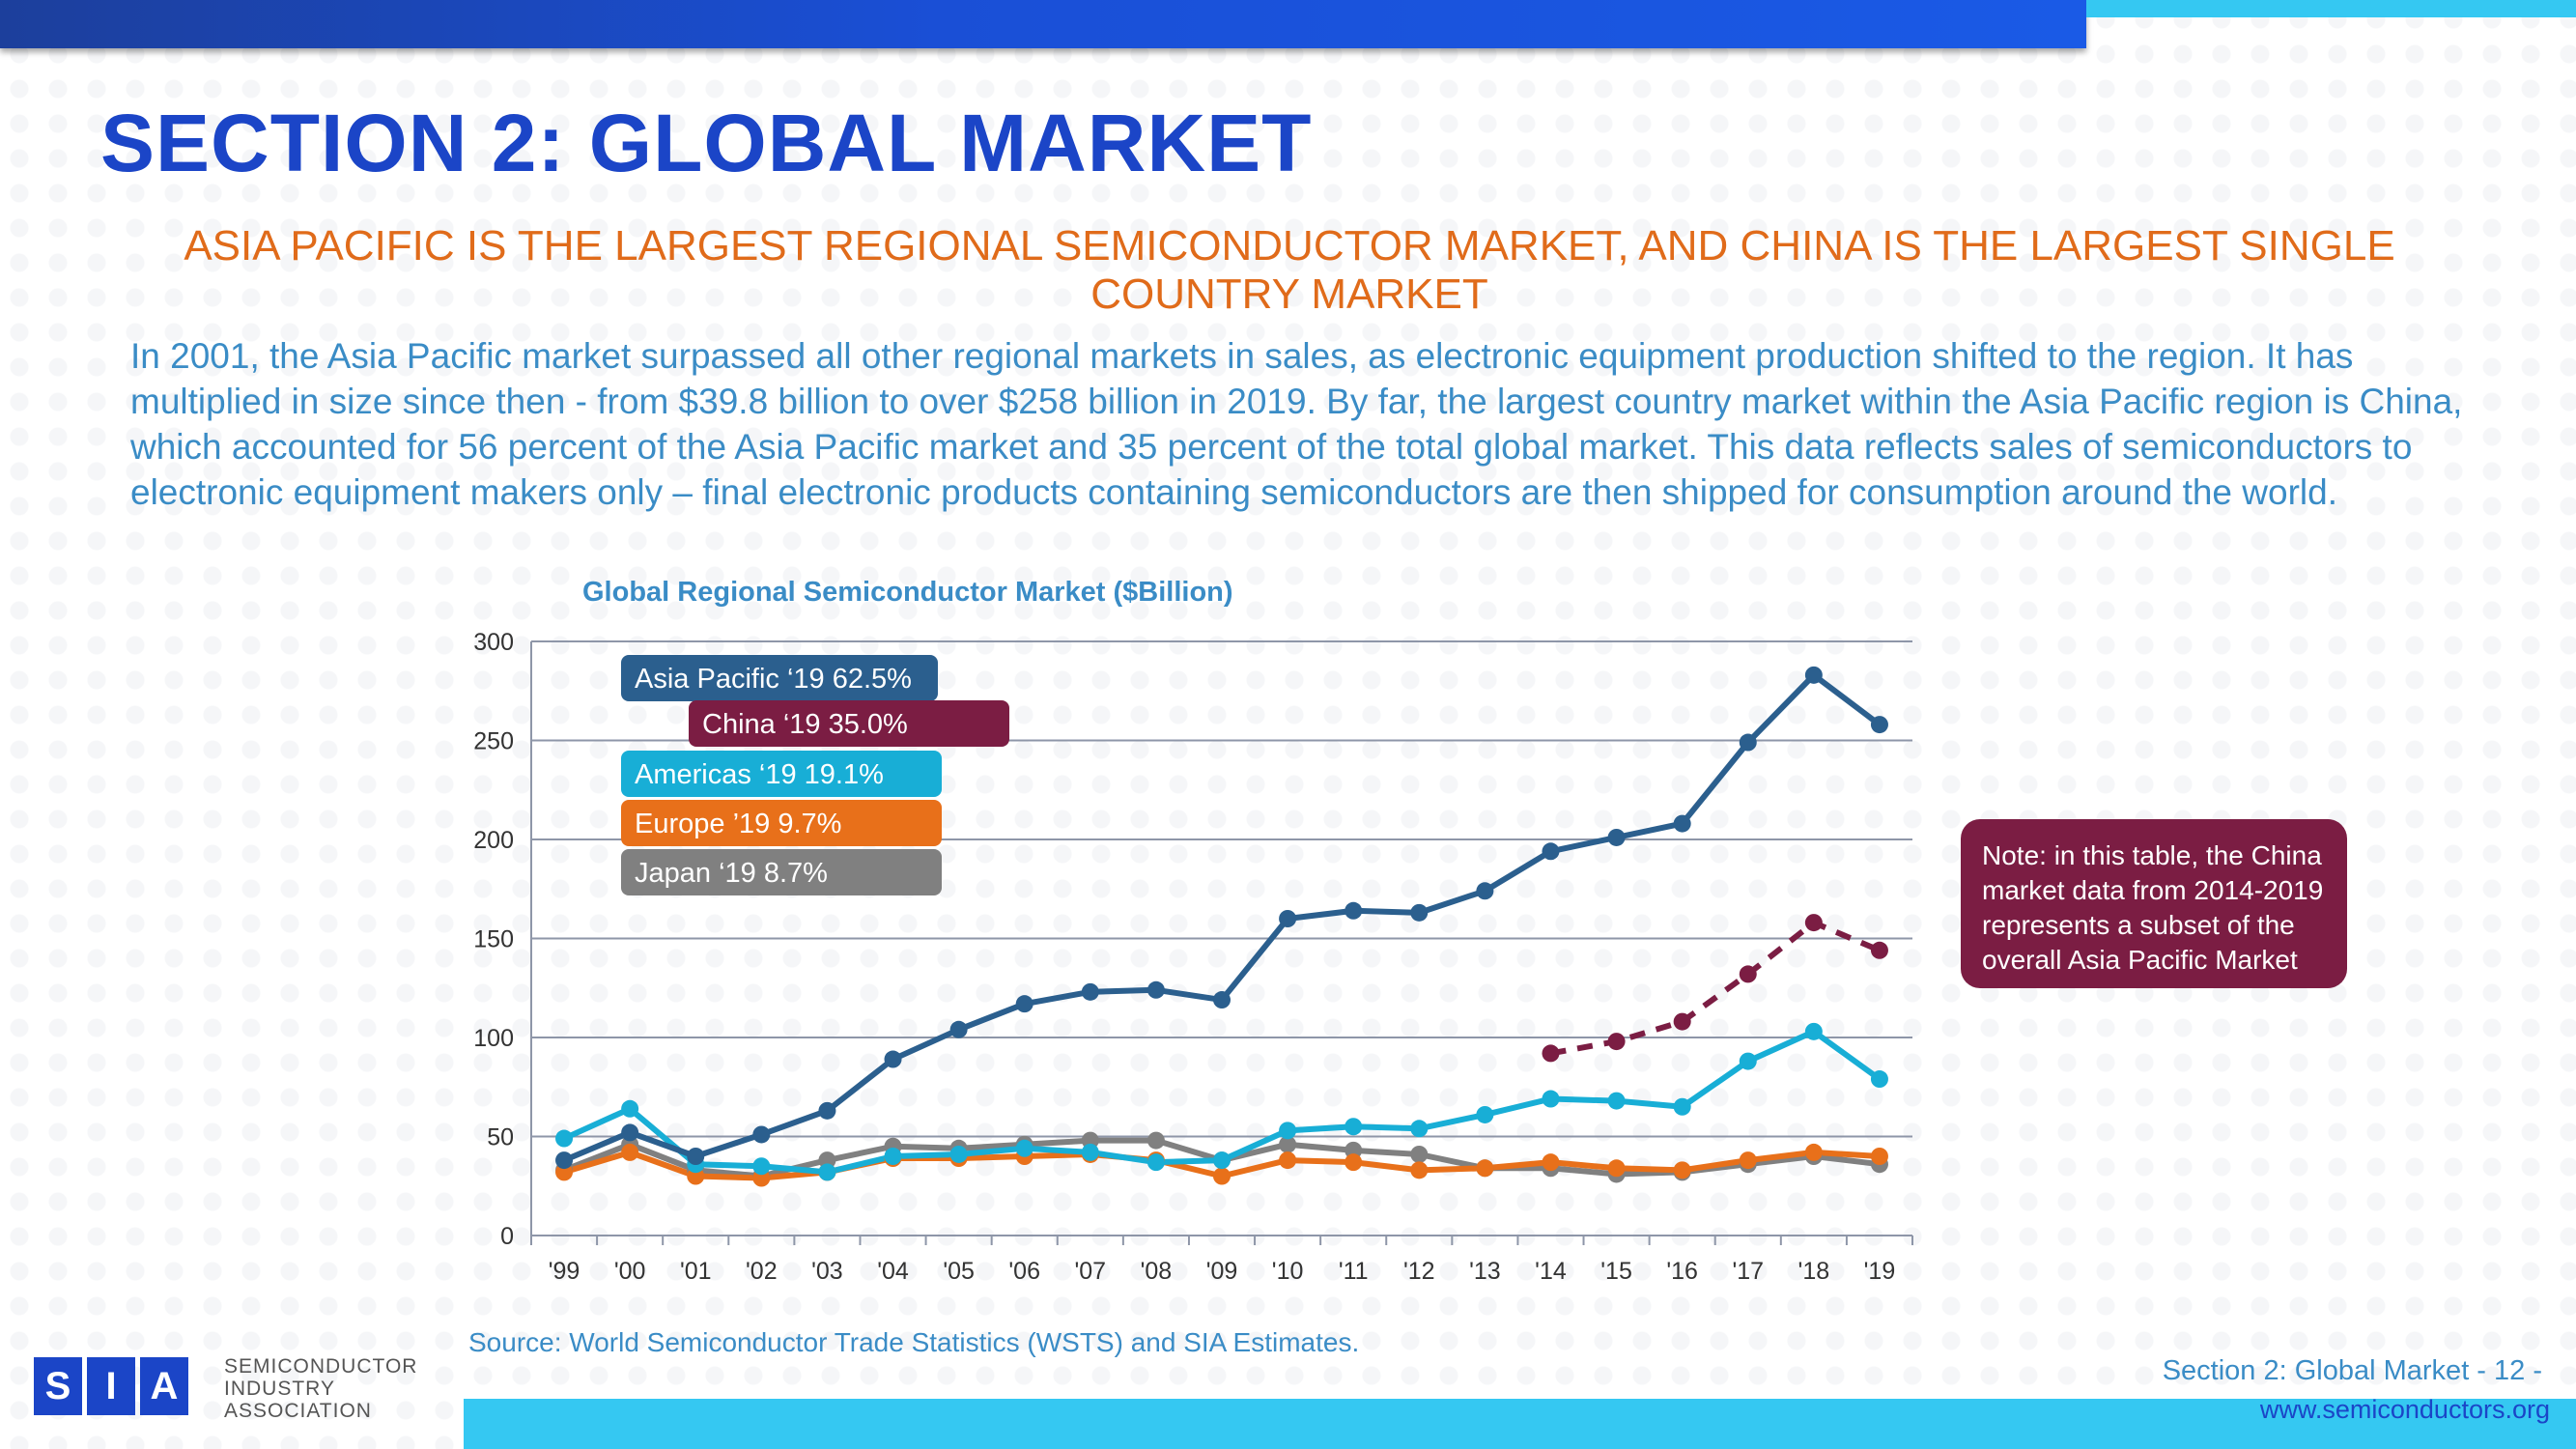 The image size is (2576, 1449). I want to click on x-tick-label: '00, so click(630, 1271).